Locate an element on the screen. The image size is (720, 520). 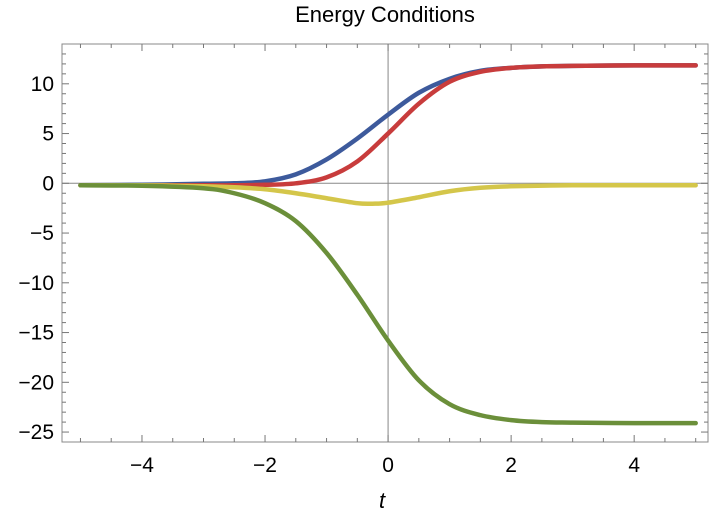
y-tick-label: 10 is located at coordinates (42, 84).